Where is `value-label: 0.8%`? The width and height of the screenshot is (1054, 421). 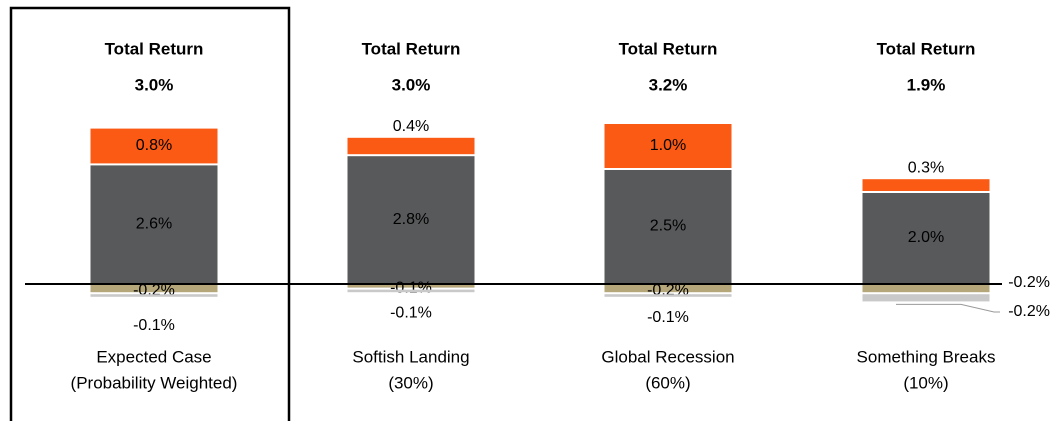
value-label: 0.8% is located at coordinates (154, 145).